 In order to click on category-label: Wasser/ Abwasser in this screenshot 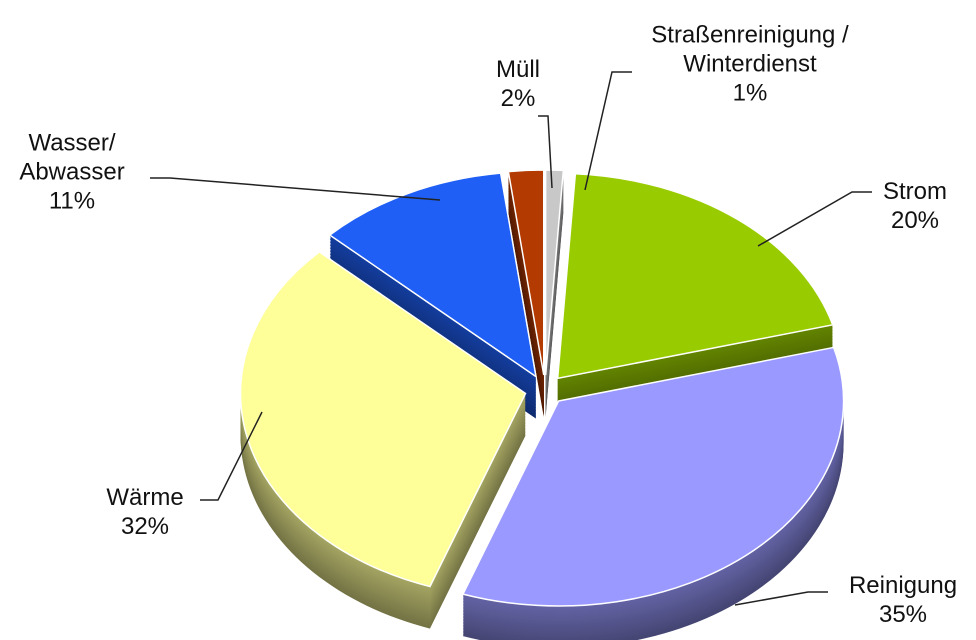, I will do `click(72, 157)`.